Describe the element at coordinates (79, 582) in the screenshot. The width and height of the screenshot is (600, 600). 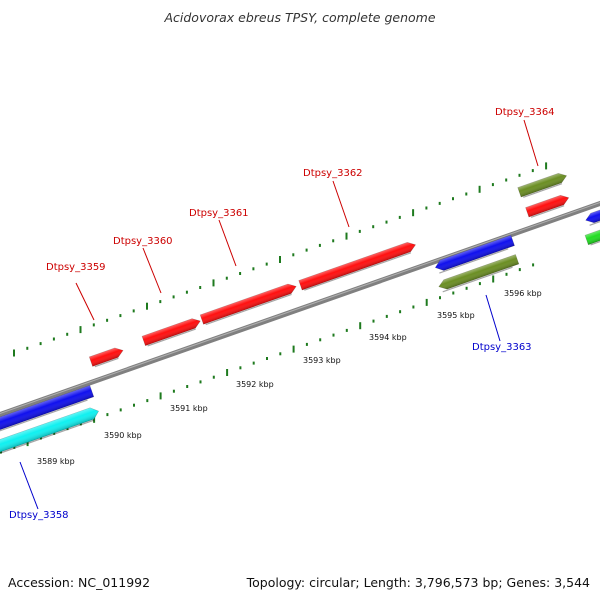
I see `accession-text: Accession: NC_011992` at that location.